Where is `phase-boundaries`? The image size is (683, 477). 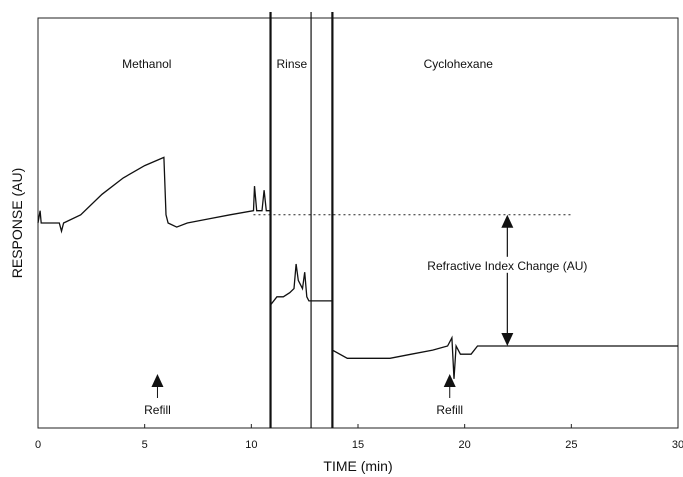
phase-boundaries is located at coordinates (301, 220).